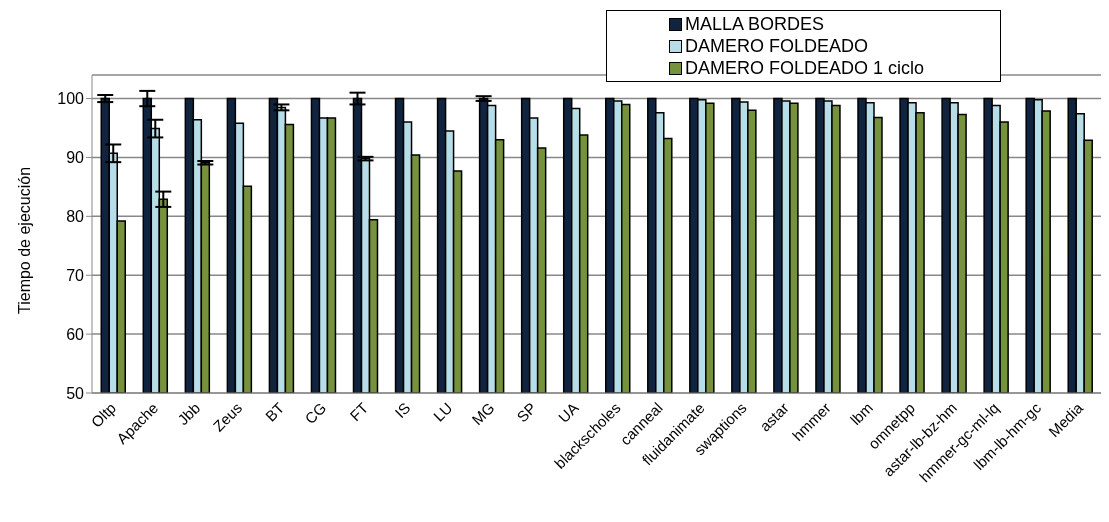 This screenshot has height=522, width=1109. What do you see at coordinates (359, 412) in the screenshot?
I see `x-tick-label: FT` at bounding box center [359, 412].